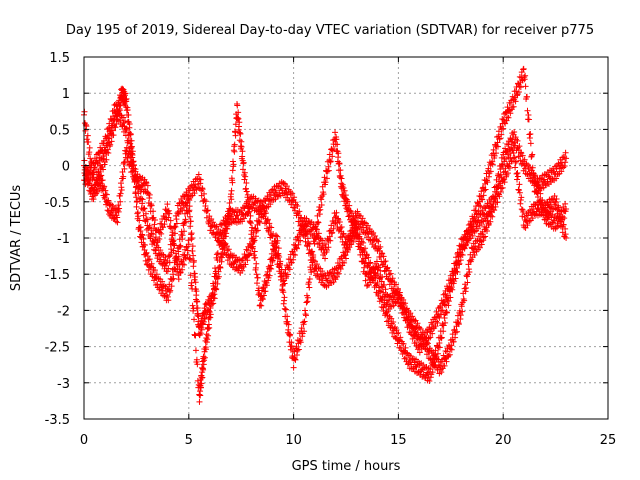 The width and height of the screenshot is (640, 480). I want to click on y-tick-label: -3, so click(63, 384).